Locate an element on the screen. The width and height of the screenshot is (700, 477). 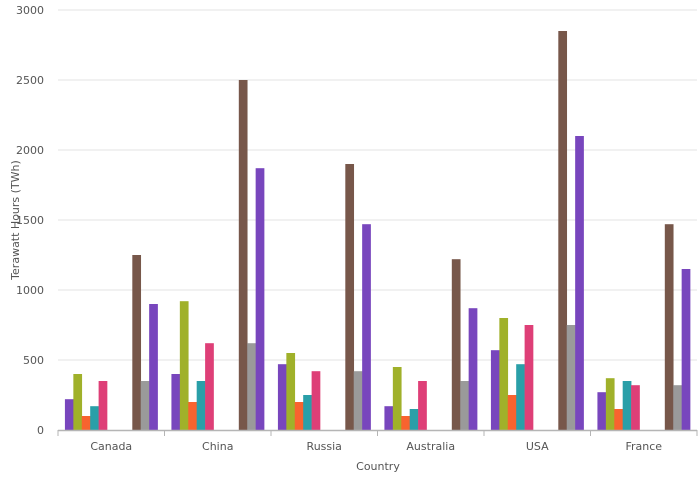
x-tick-label: France is located at coordinates (643, 446).